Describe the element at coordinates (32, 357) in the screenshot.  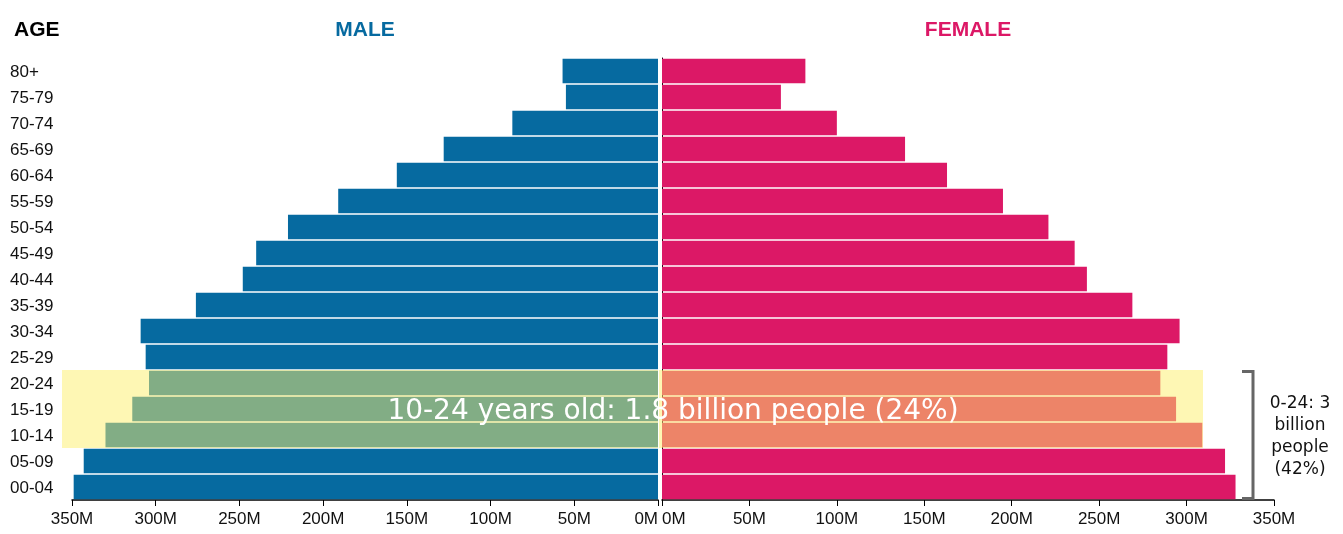
I see `y-tick-label: 25-29` at that location.